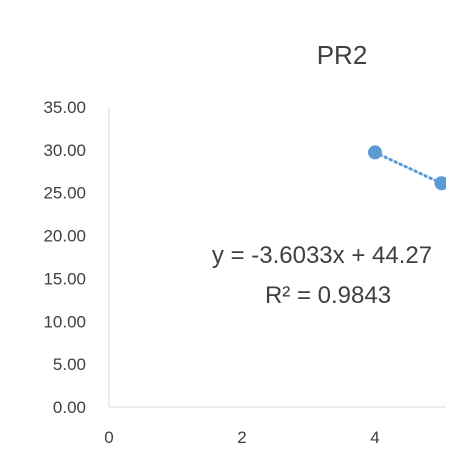 The image size is (458, 467). What do you see at coordinates (64, 278) in the screenshot?
I see `y-tick-label: 15.00` at bounding box center [64, 278].